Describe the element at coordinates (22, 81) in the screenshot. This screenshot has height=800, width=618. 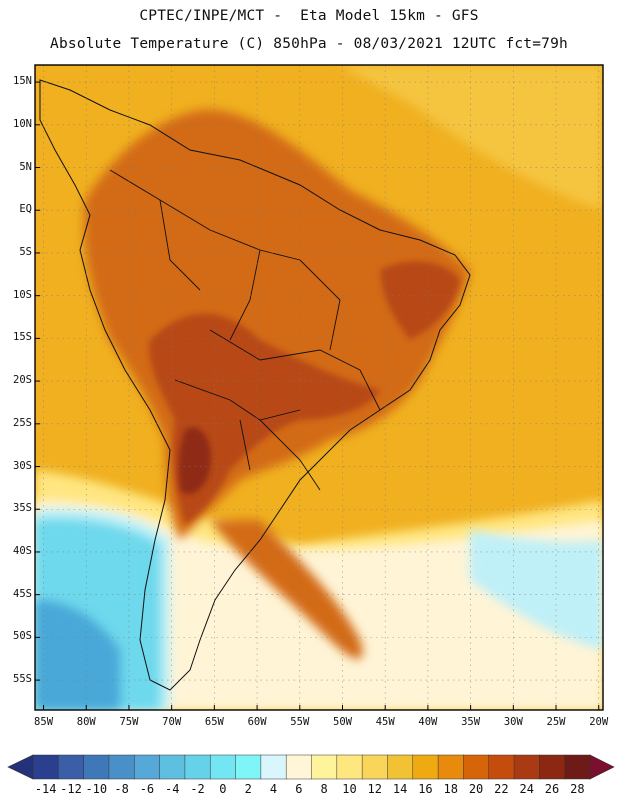
I see `lat-label: 15N` at that location.